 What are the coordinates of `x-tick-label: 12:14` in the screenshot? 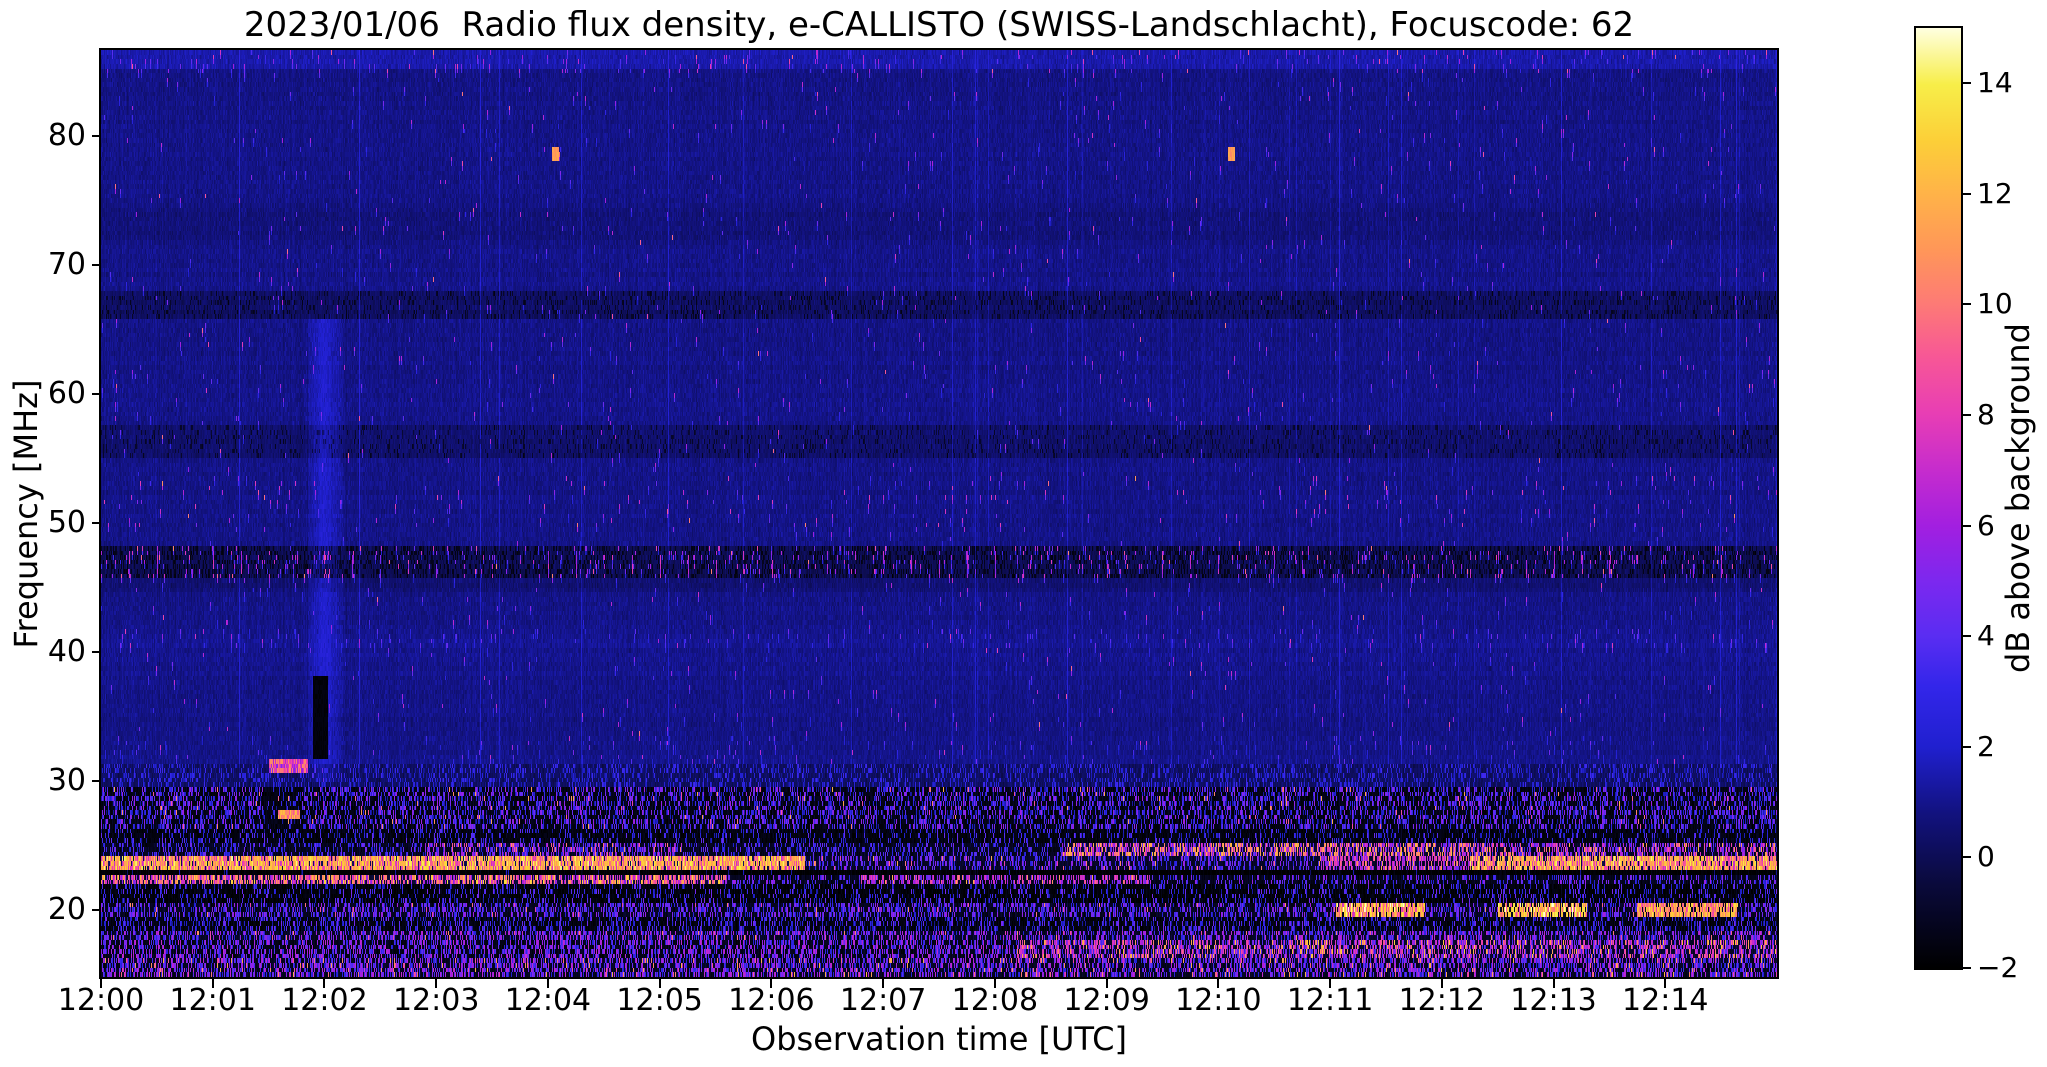 It's located at (1665, 1000).